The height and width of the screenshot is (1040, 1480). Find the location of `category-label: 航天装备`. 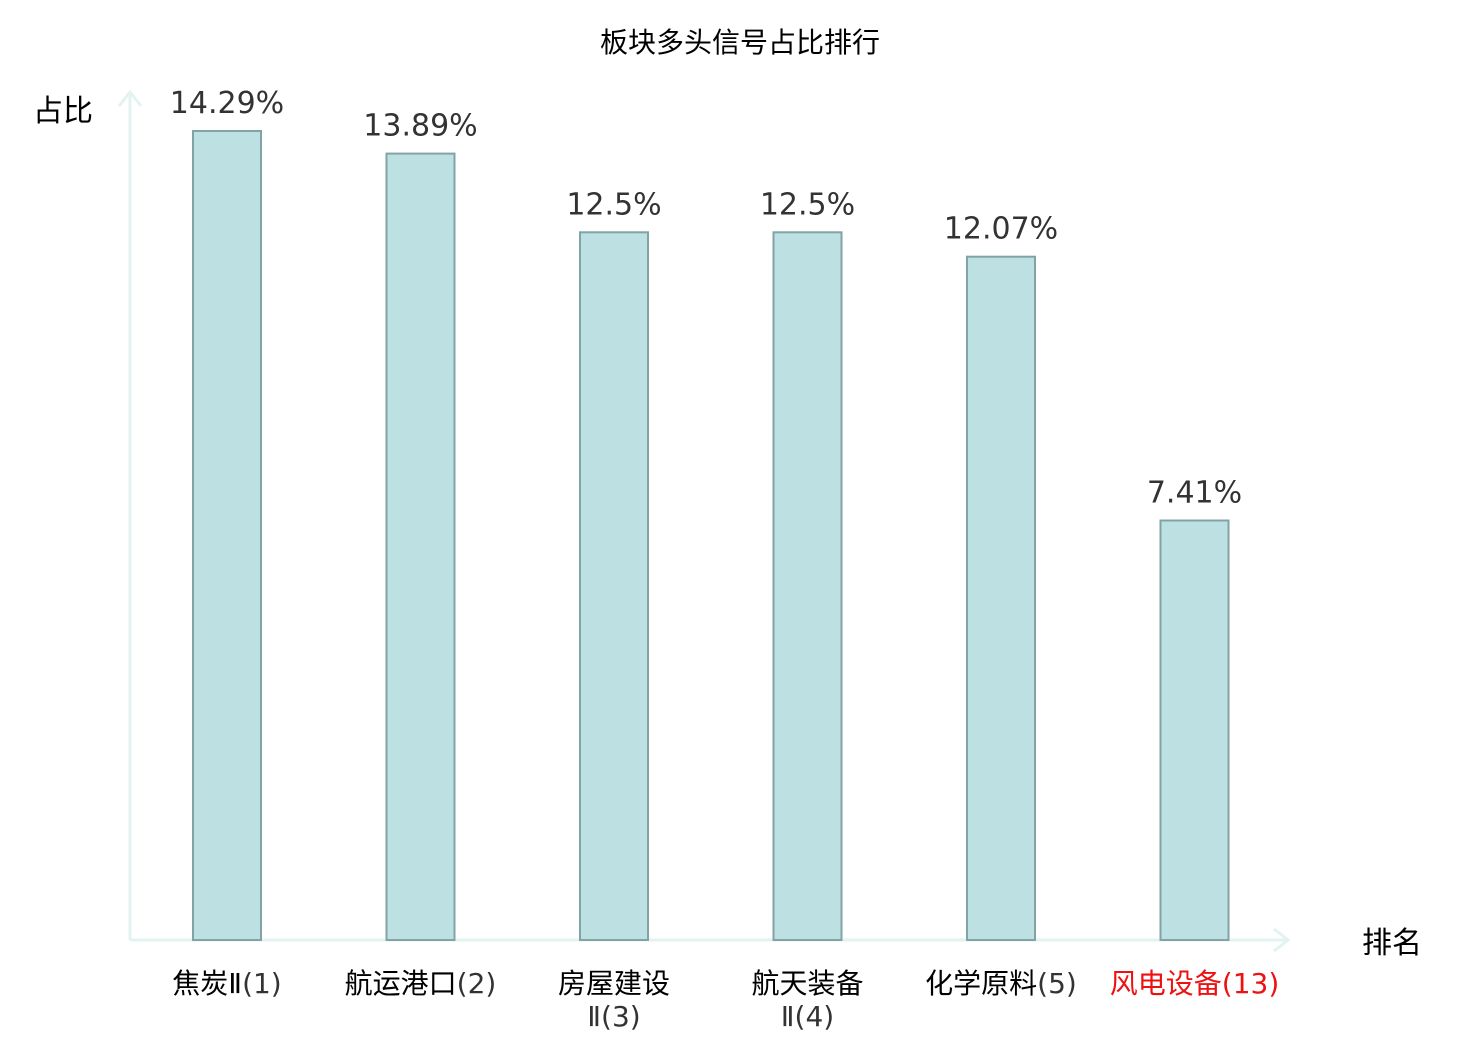

category-label: 航天装备 is located at coordinates (807, 983).